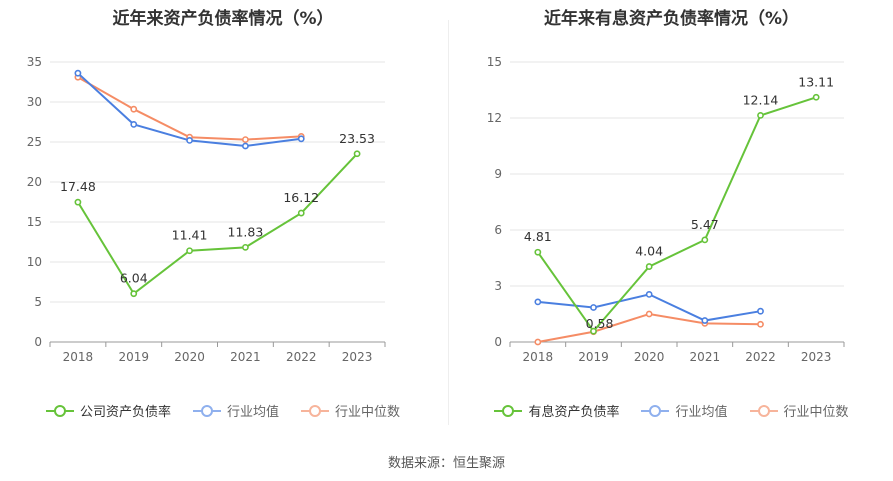 This screenshot has height=481, width=893. I want to click on y-tick-label: 5, so click(38, 302).